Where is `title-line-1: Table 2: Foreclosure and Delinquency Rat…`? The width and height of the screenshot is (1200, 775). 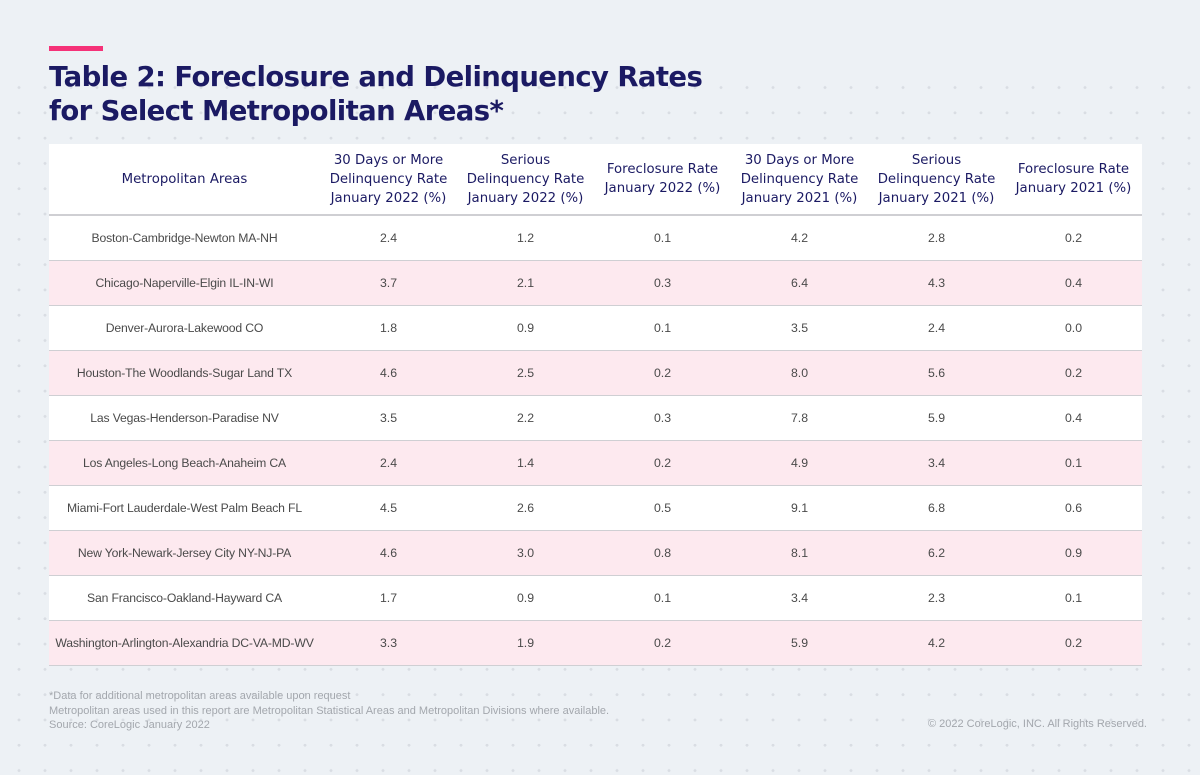 title-line-1: Table 2: Foreclosure and Delinquency Rat… is located at coordinates (376, 77).